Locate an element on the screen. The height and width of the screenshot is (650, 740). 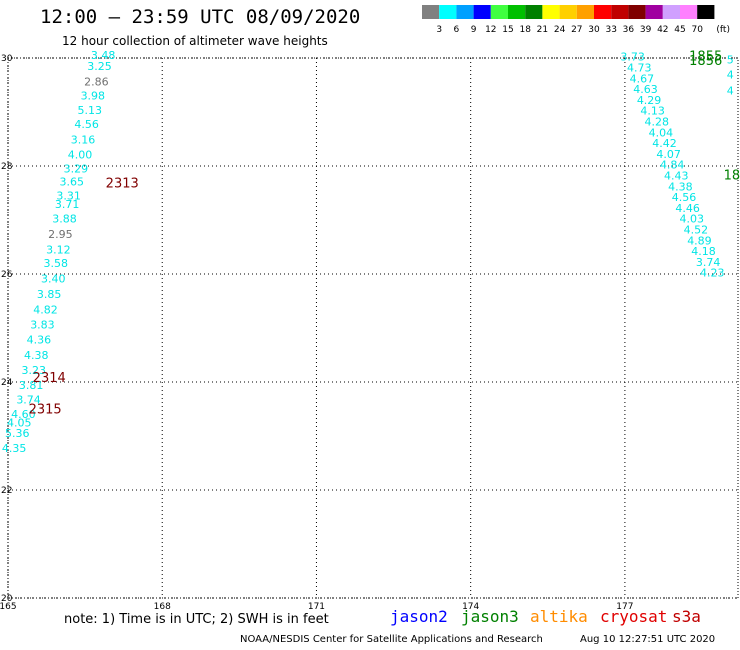
legend-label: 12 is located at coordinates (490, 30).